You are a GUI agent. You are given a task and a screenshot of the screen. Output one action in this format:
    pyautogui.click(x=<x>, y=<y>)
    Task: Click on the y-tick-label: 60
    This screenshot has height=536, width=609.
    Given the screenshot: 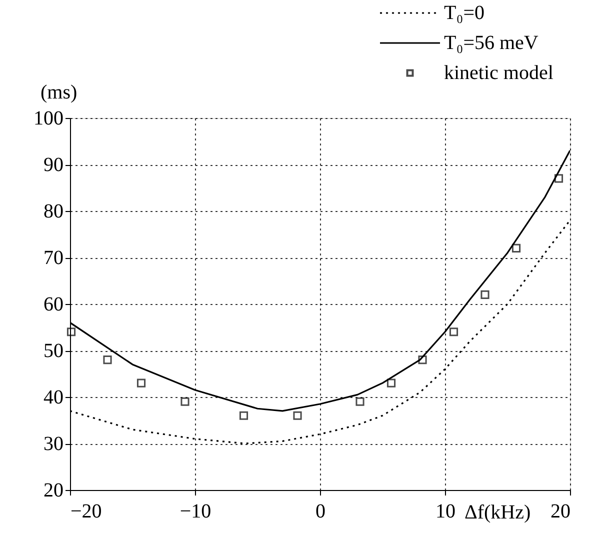 What is the action you would take?
    pyautogui.click(x=54, y=305)
    